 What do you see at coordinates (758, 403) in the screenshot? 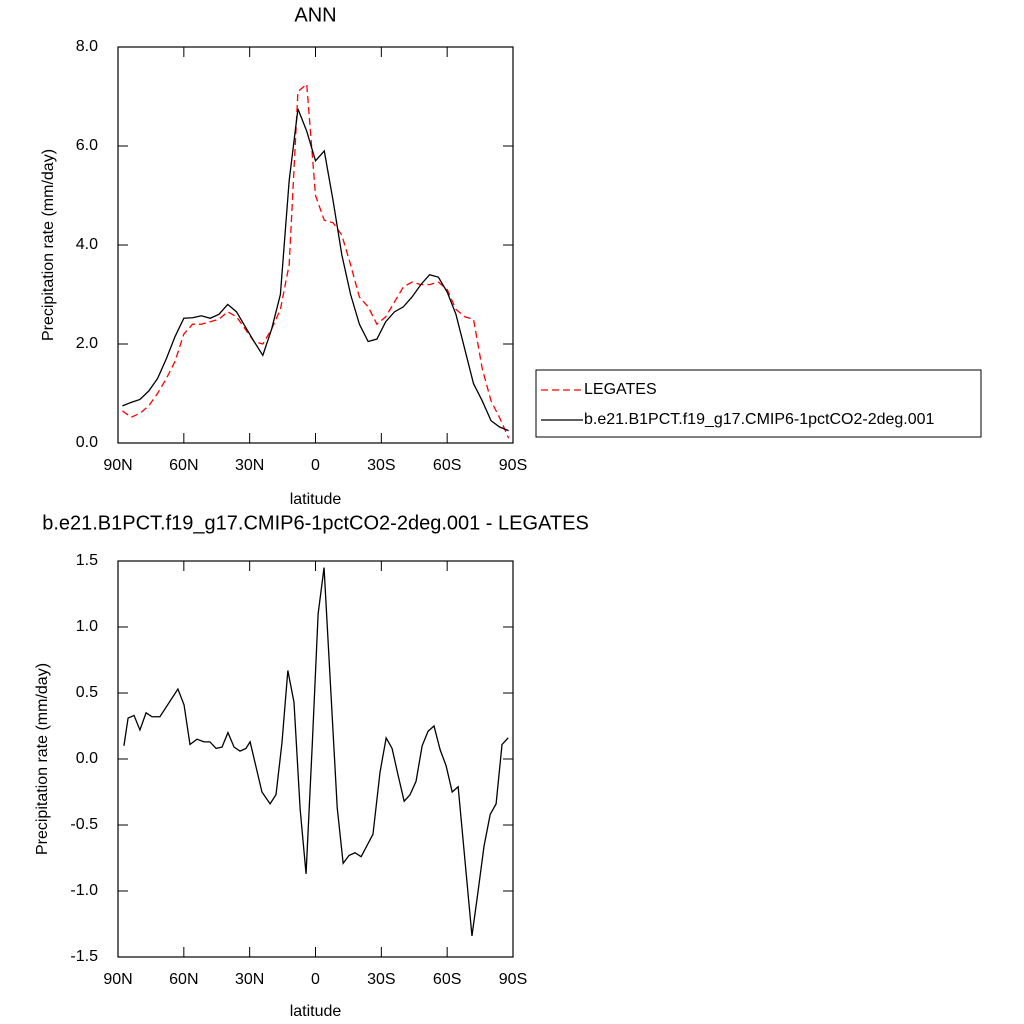
I see `legend-box` at bounding box center [758, 403].